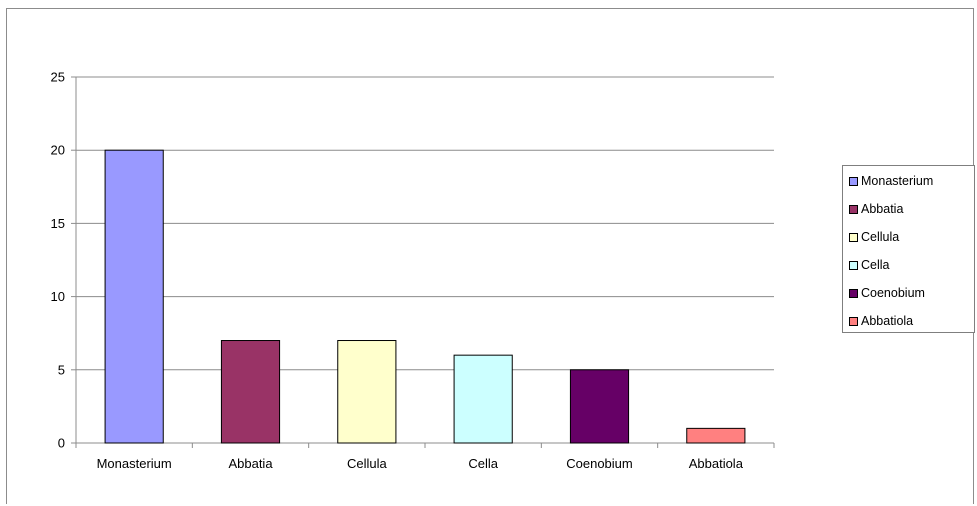  Describe the element at coordinates (250, 392) in the screenshot. I see `bar-abbatia` at that location.